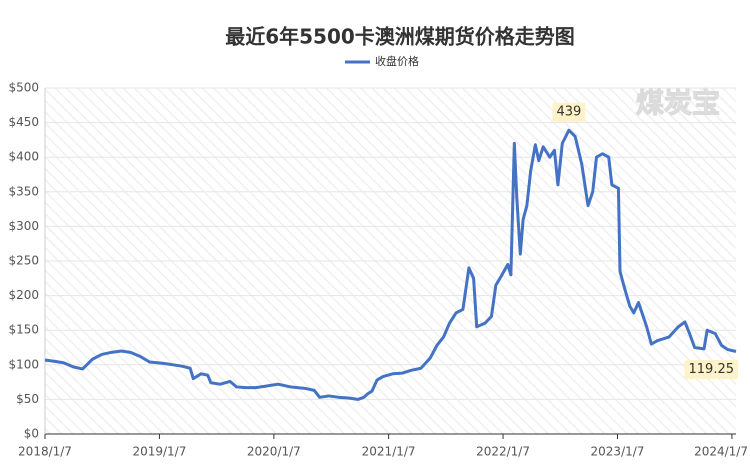  What do you see at coordinates (389, 452) in the screenshot?
I see `x-tick-label: 2021/1/7` at bounding box center [389, 452].